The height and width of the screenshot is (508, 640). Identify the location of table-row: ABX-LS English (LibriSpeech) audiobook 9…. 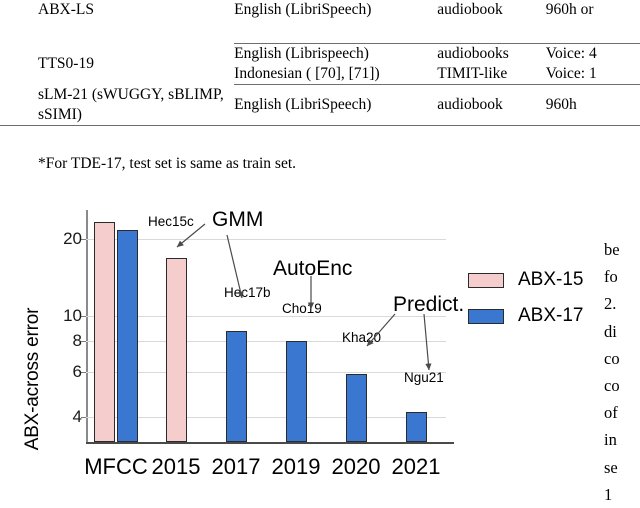
(320, 10).